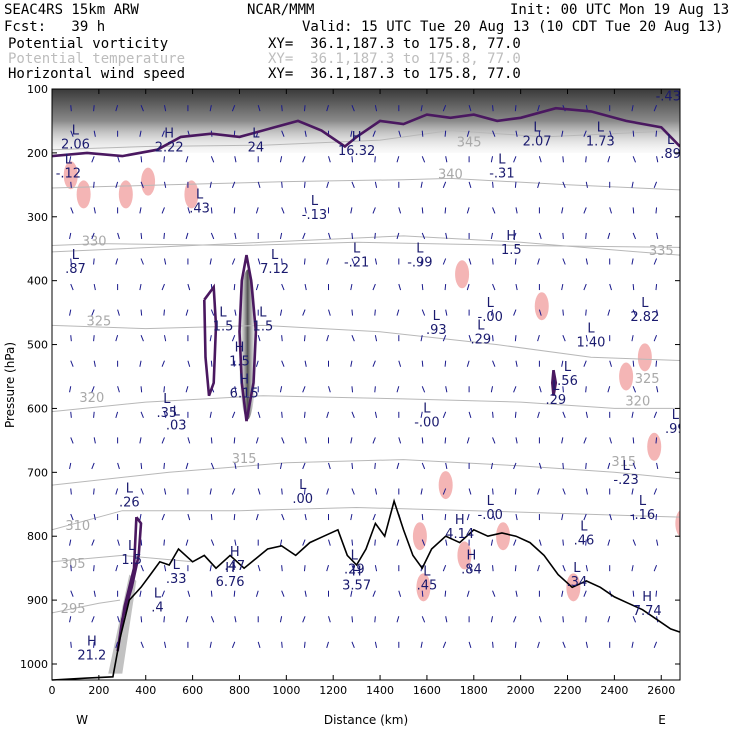 The width and height of the screenshot is (740, 740). I want to click on y-tick-label: 100, so click(37, 89).